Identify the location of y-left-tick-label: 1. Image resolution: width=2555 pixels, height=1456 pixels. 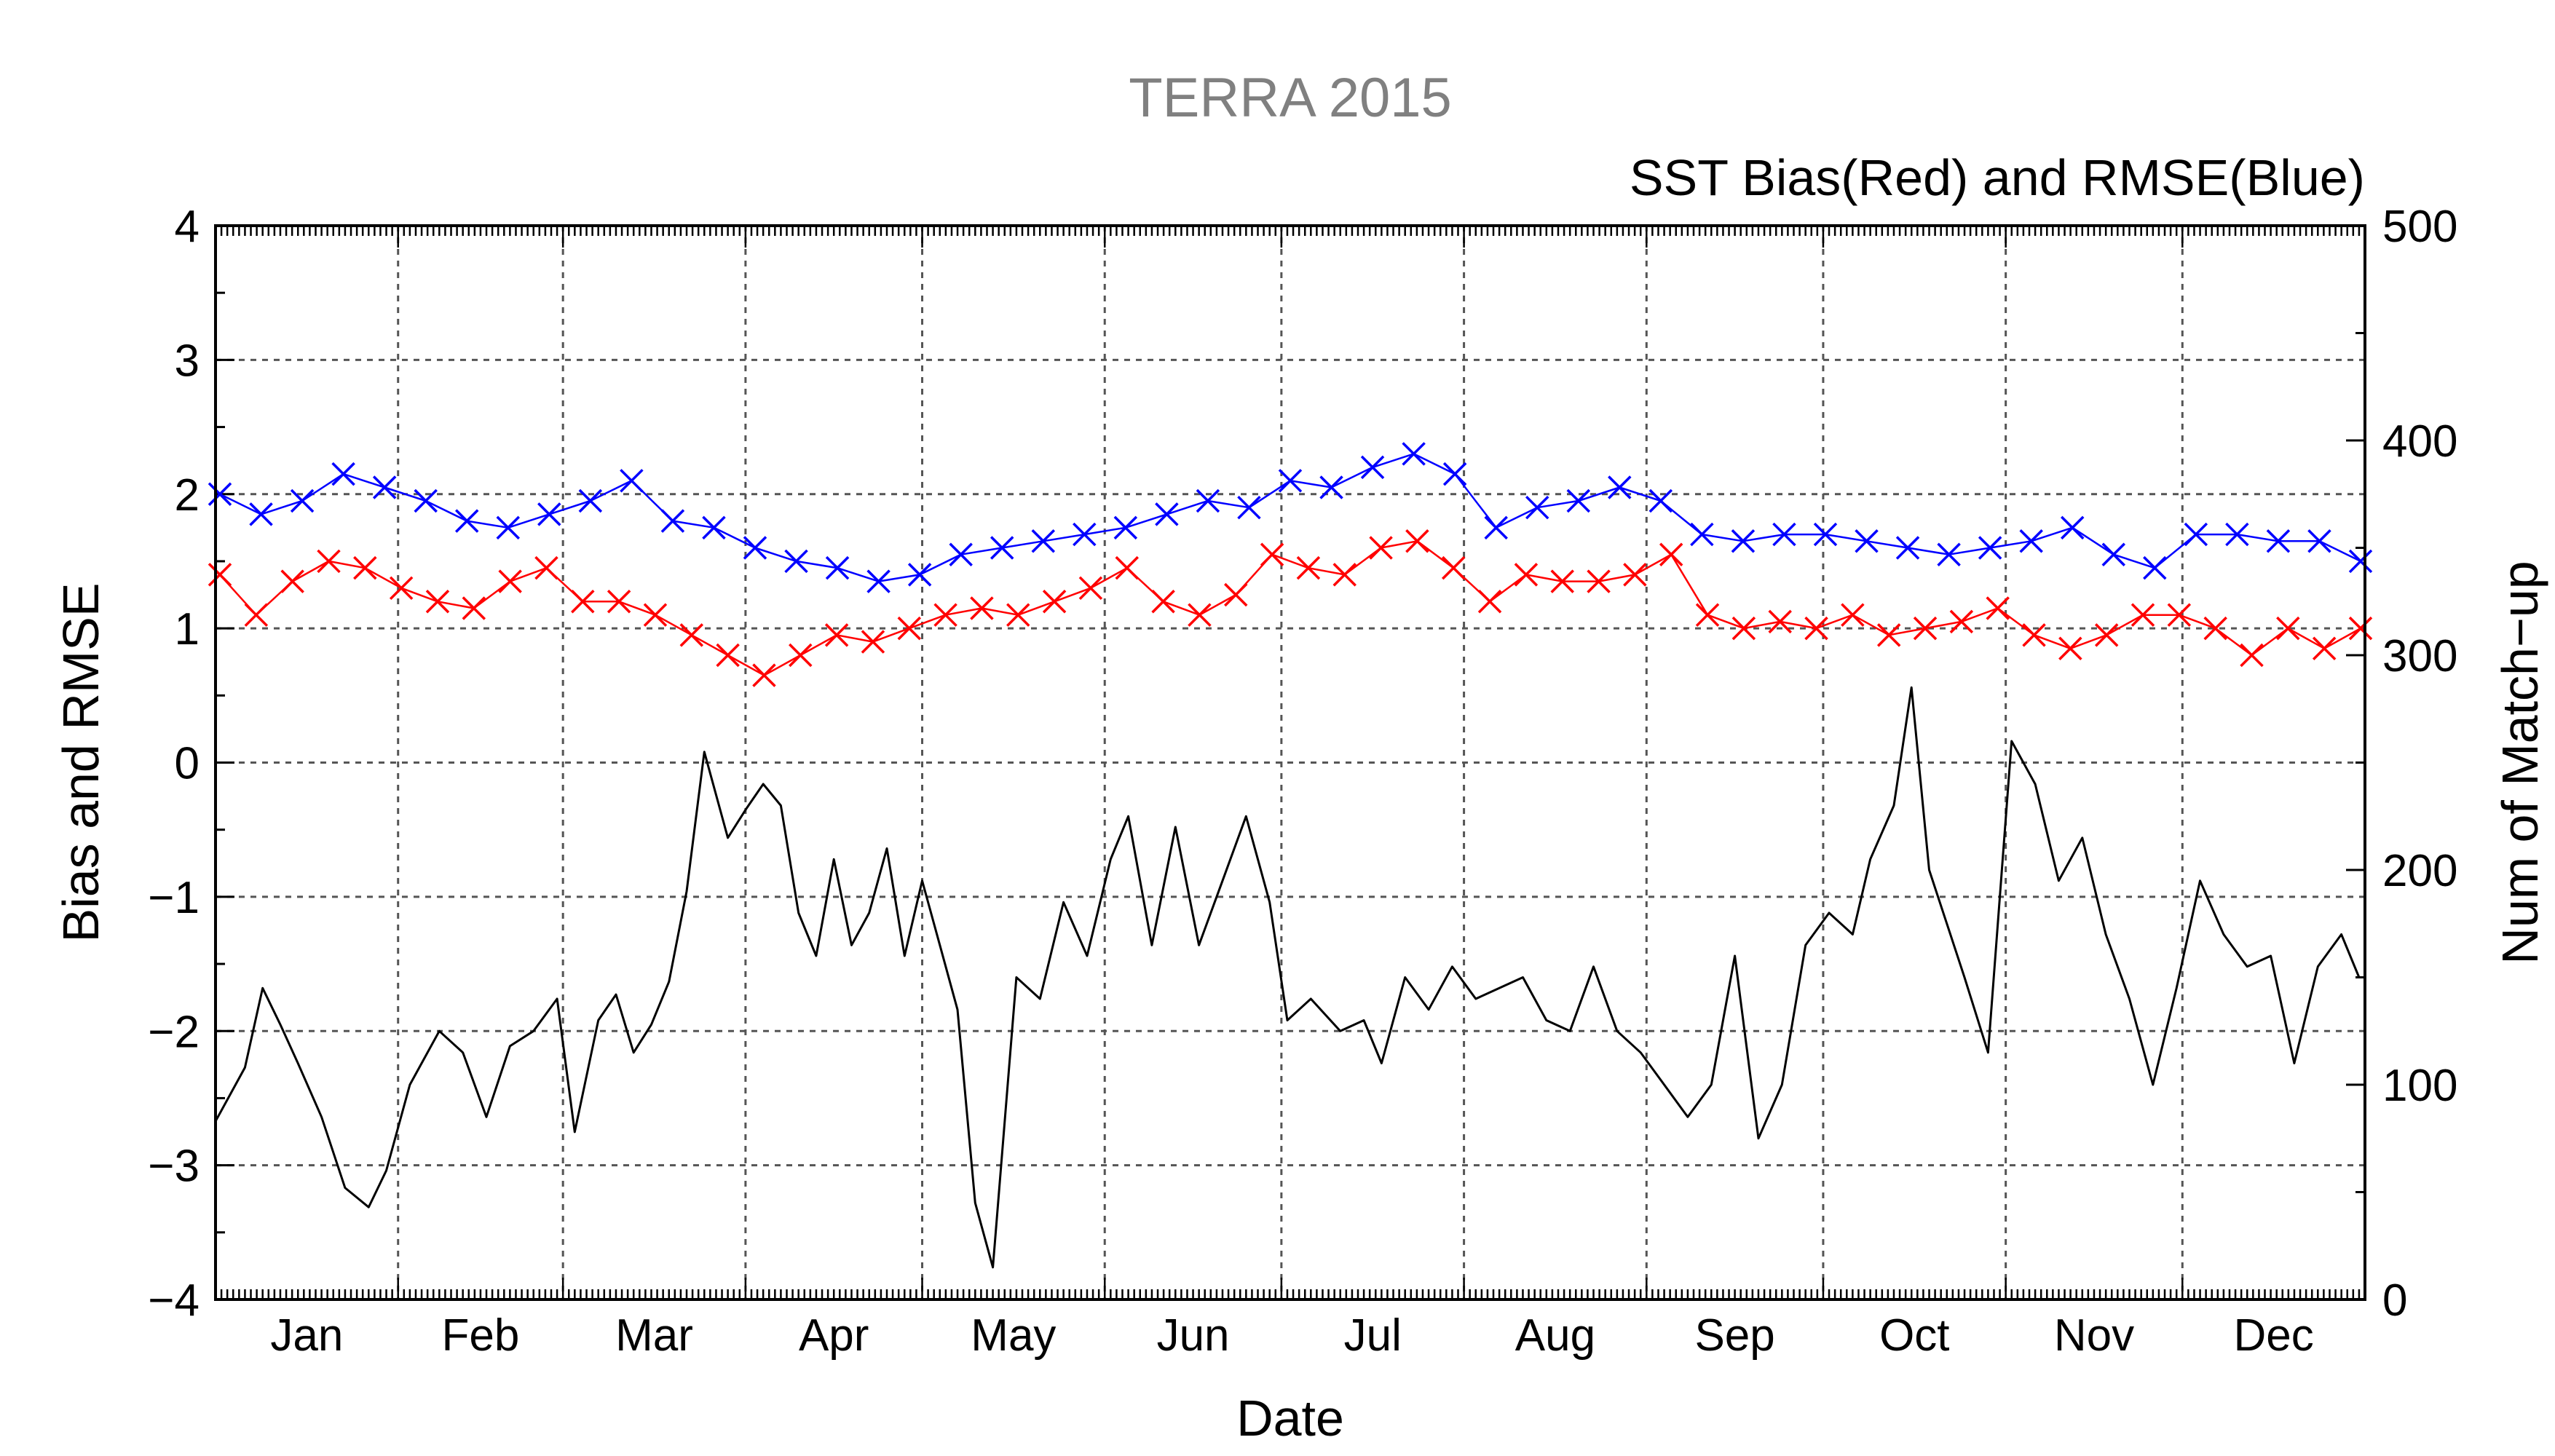
(187, 629).